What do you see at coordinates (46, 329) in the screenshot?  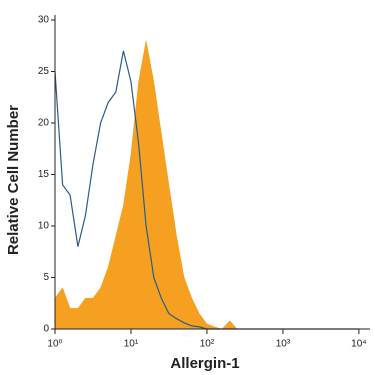 I see `y-tick-label: 0` at bounding box center [46, 329].